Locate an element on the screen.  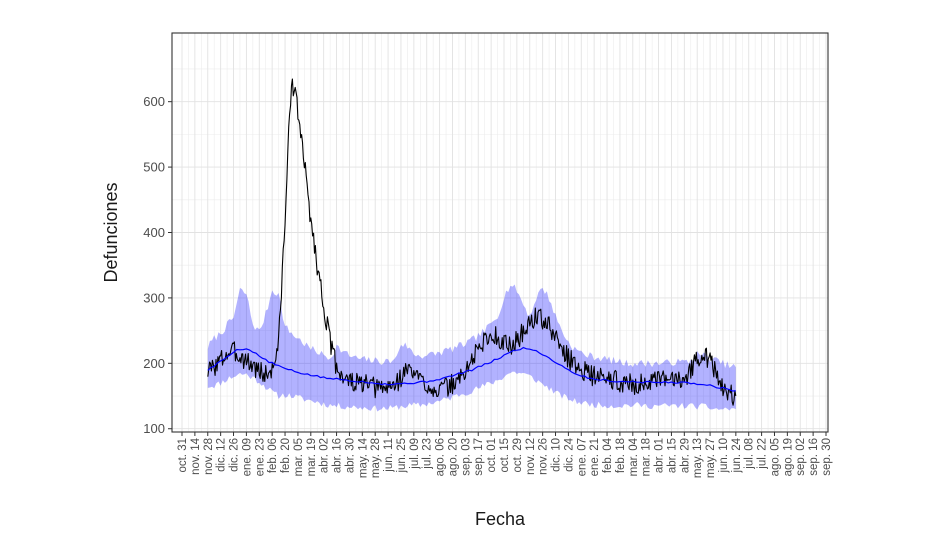
x-tick-label: mar. 04 is located at coordinates (634, 456).